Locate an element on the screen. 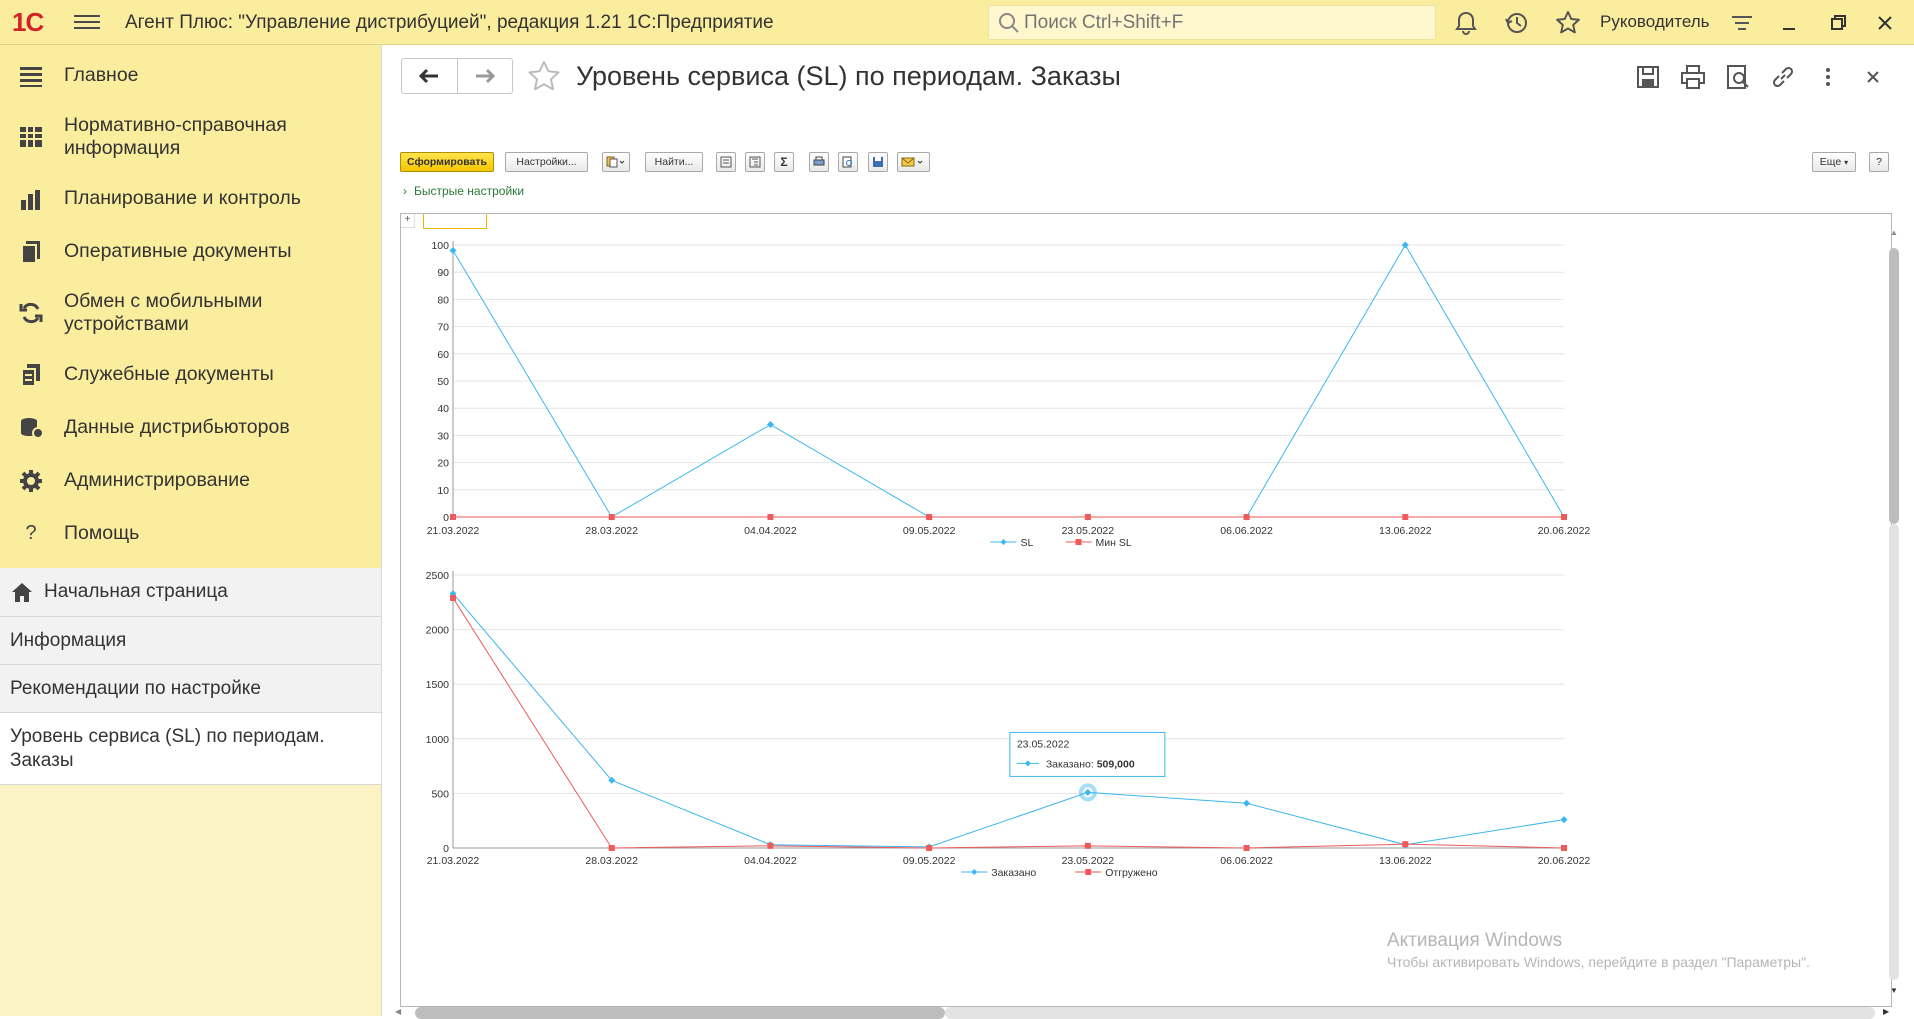  scroll-right-icon: ▶ is located at coordinates (1886, 1011).